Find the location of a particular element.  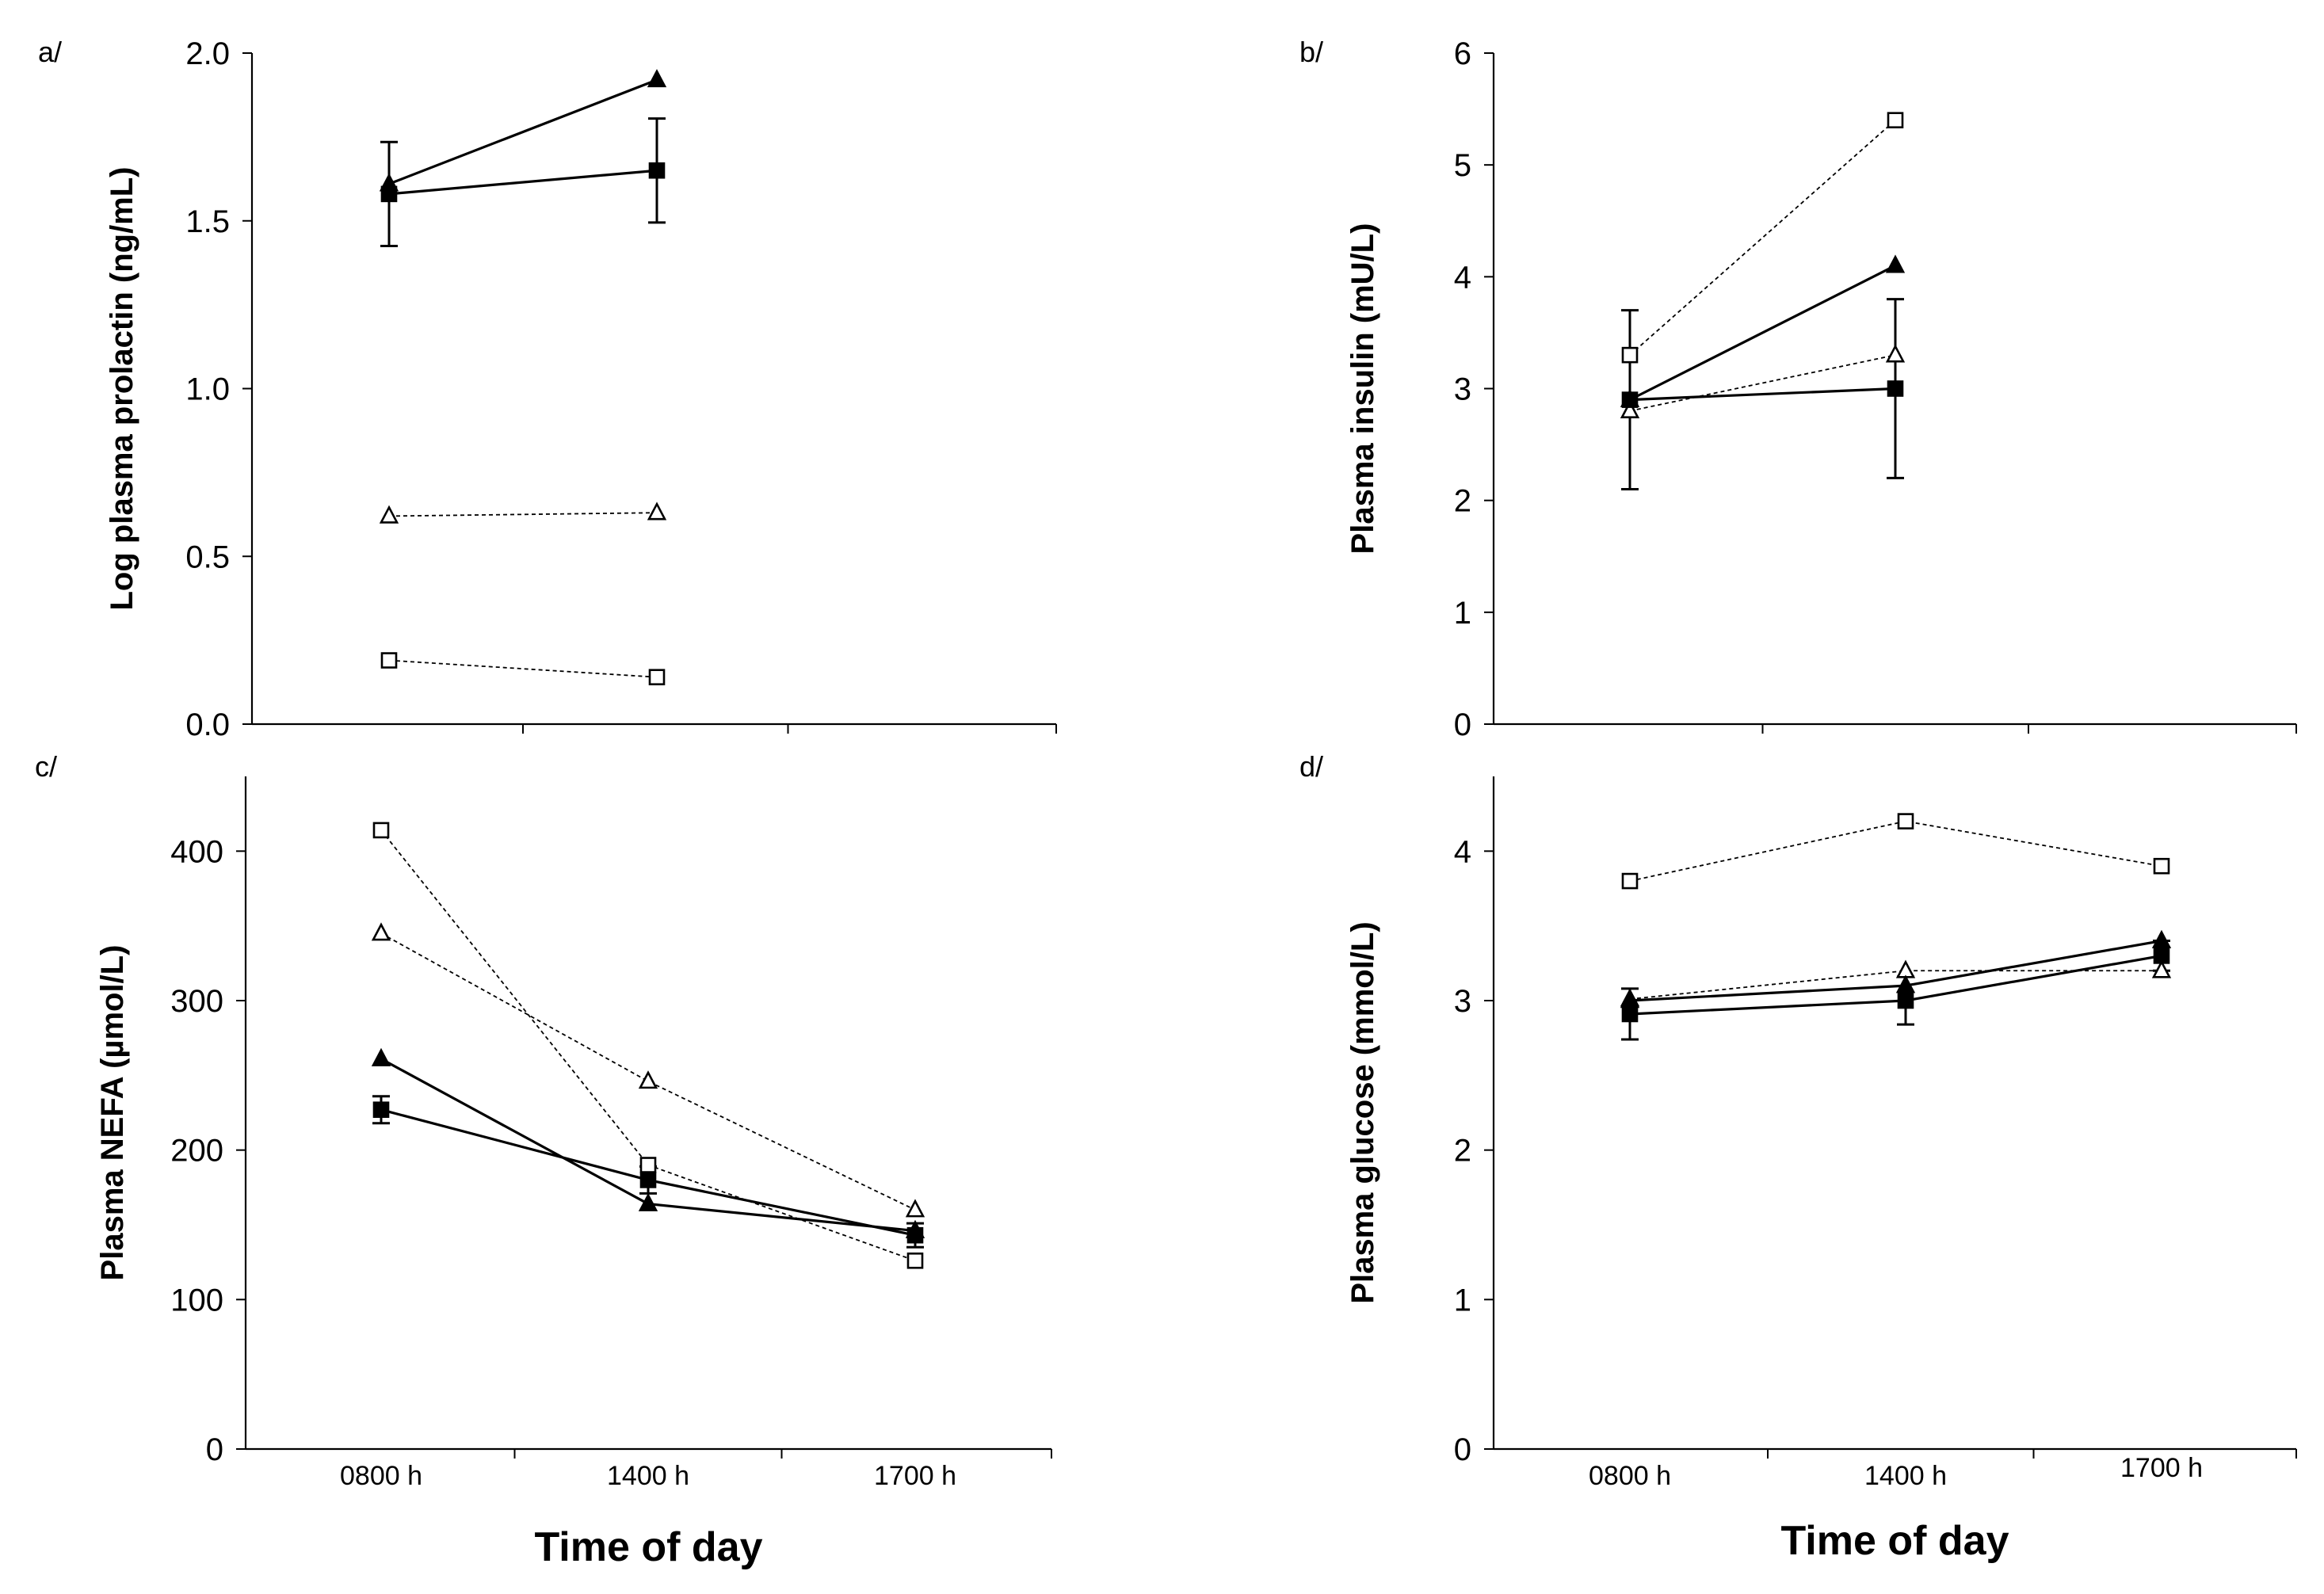

y-tick-label: 1.0 is located at coordinates (207, 389).